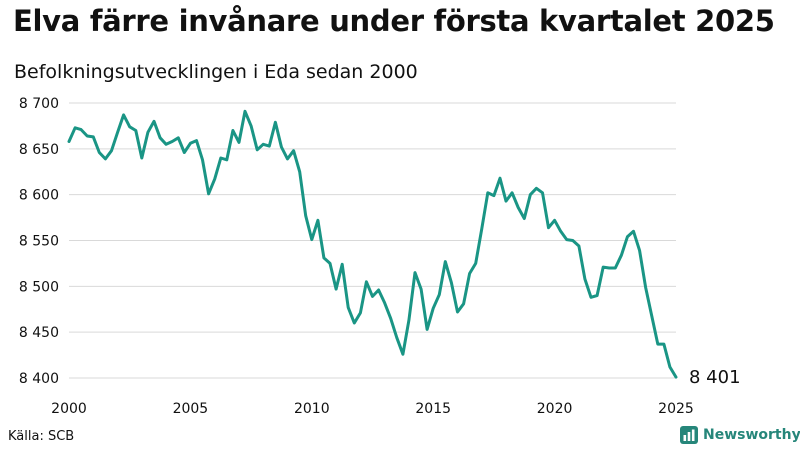 This screenshot has height=450, width=800. I want to click on chart-subtitle: Befolkningsutvecklingen i Eda sedan 2000, so click(216, 72).